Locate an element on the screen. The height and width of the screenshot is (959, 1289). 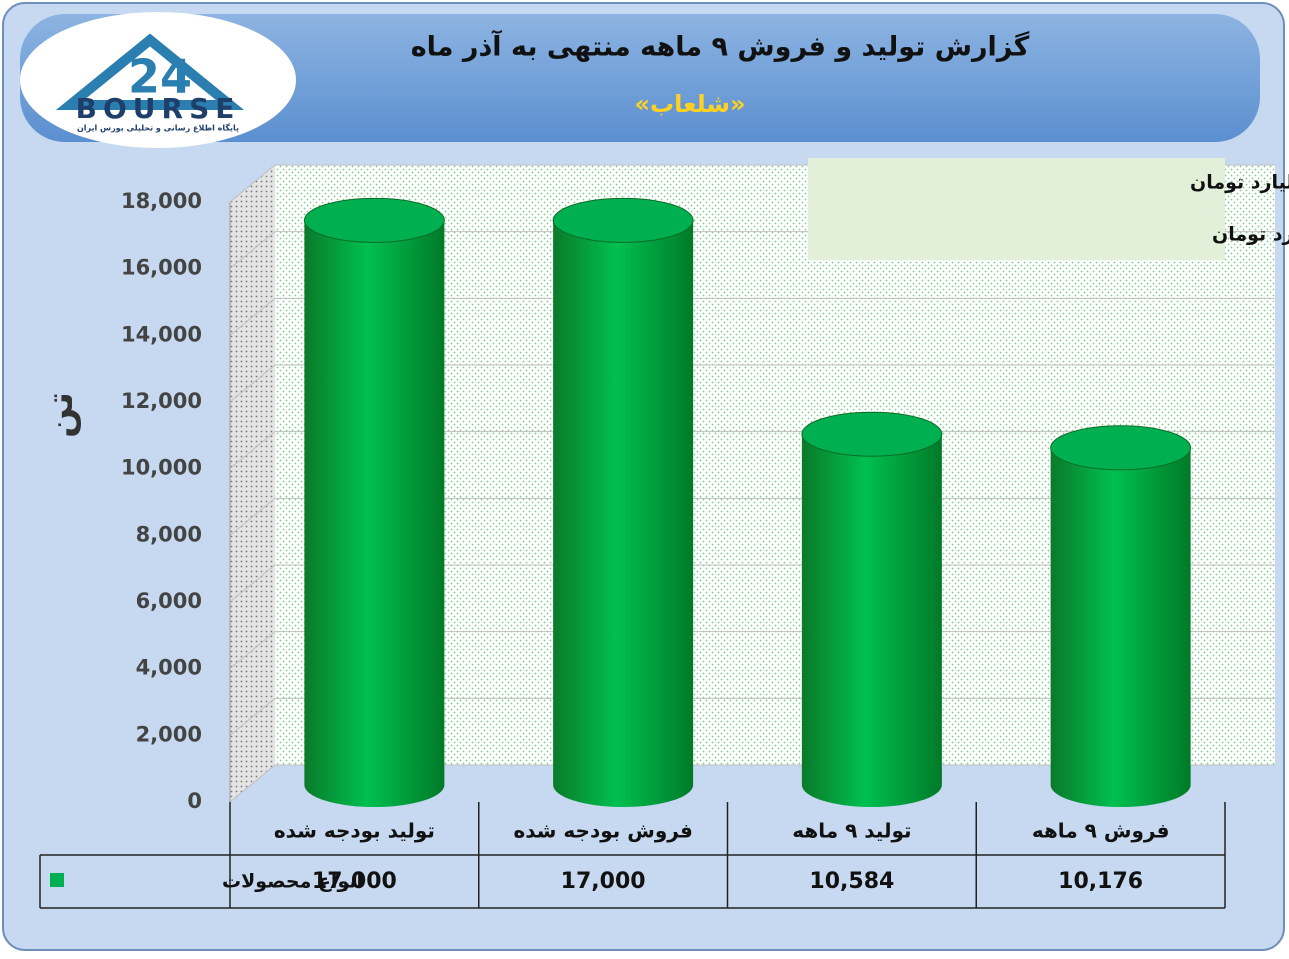
y-tick-label: 12,000 is located at coordinates (161, 401).